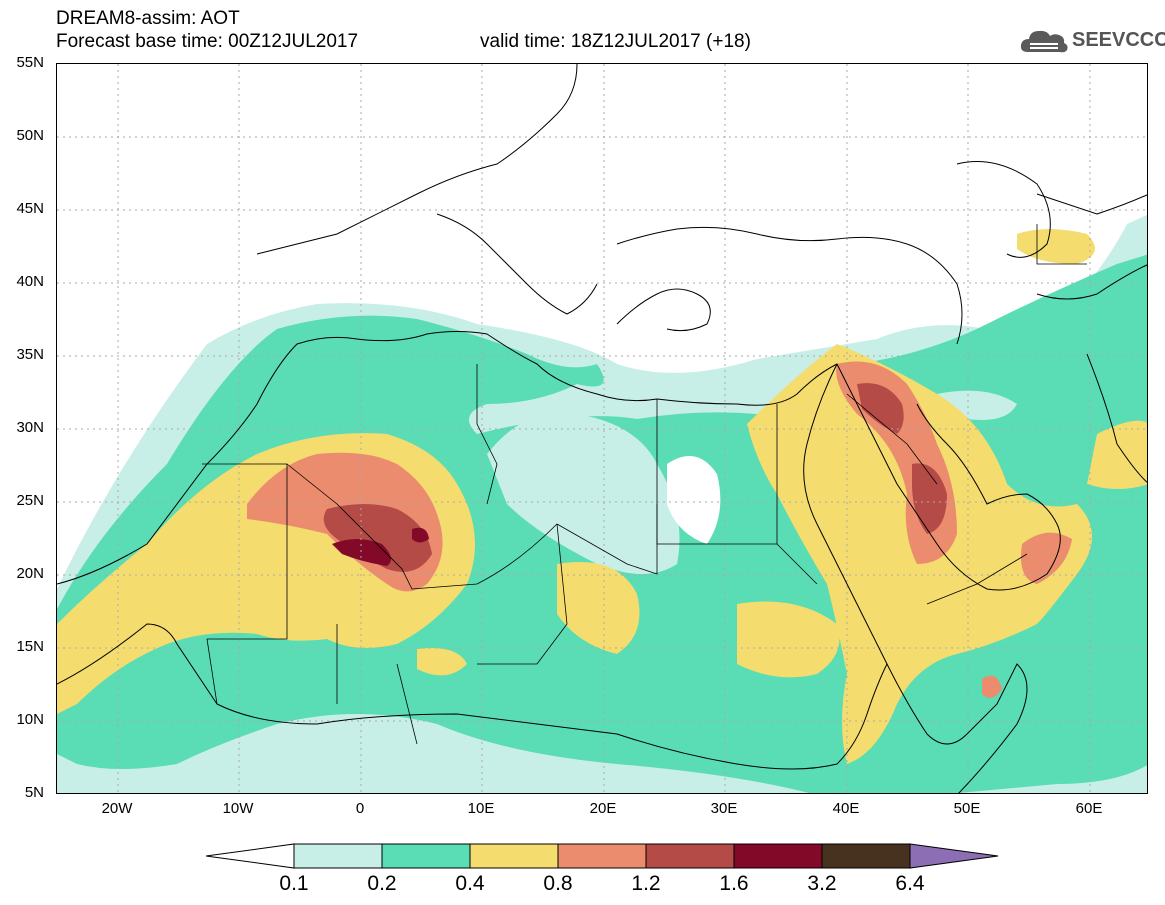 This screenshot has width=1165, height=905. What do you see at coordinates (724, 808) in the screenshot?
I see `lon-label-30e: 30E` at bounding box center [724, 808].